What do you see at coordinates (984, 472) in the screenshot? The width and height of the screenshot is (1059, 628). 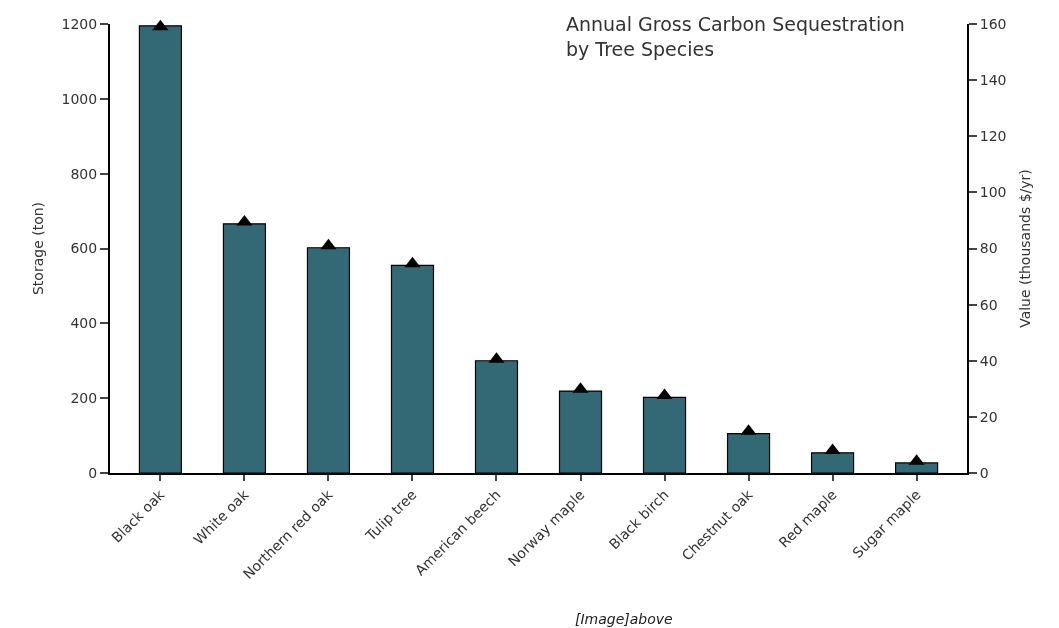 I see `y2-tick-label: 0` at bounding box center [984, 472].